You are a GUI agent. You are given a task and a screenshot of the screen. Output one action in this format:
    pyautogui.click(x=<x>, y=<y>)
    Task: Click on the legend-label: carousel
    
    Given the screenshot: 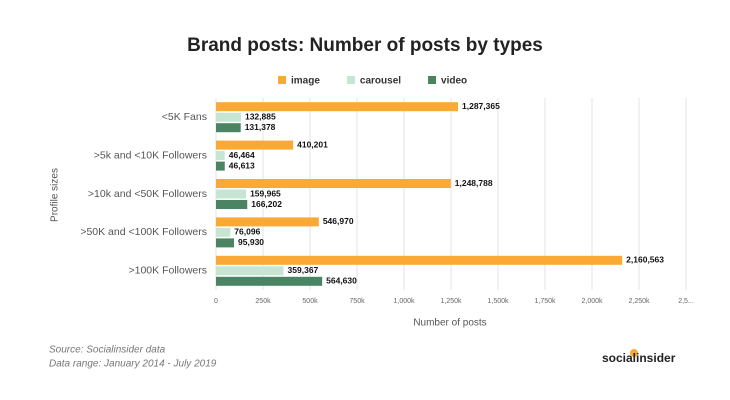 What is the action you would take?
    pyautogui.click(x=380, y=81)
    